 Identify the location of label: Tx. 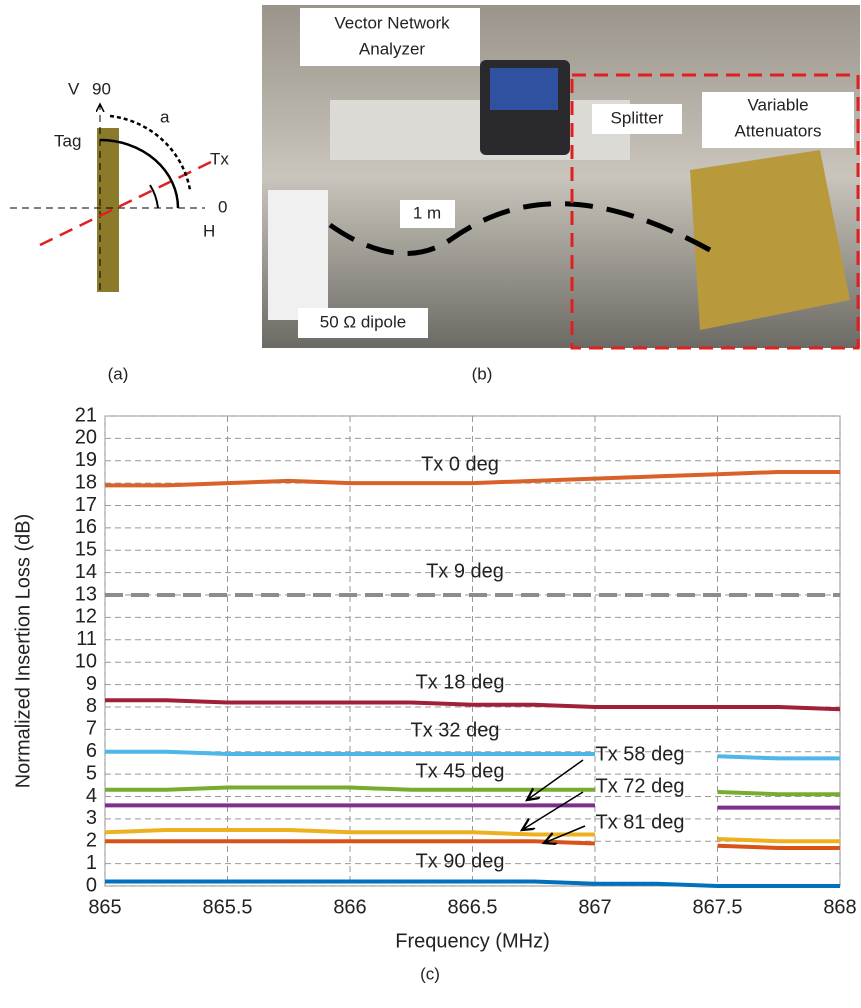
(219, 158).